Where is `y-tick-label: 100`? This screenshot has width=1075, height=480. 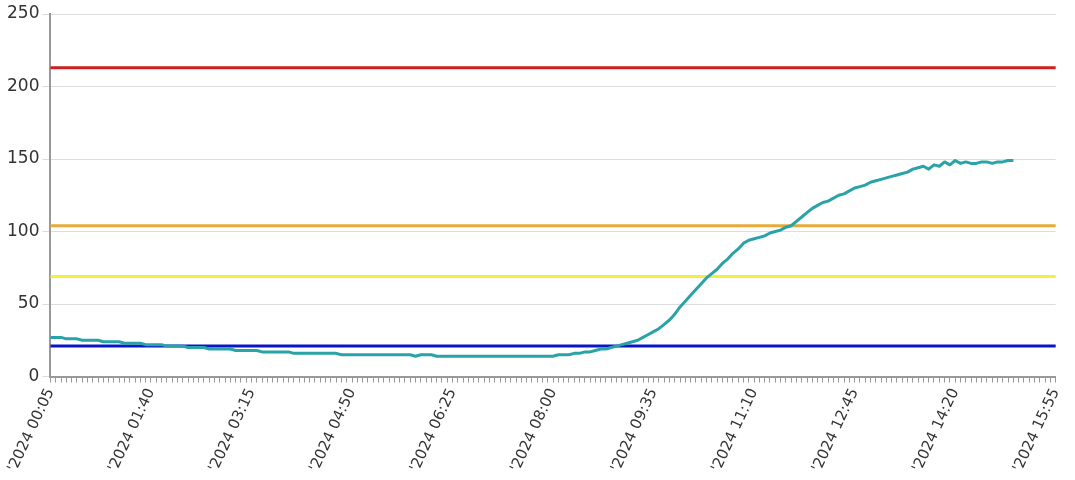
y-tick-label: 100 is located at coordinates (23, 229).